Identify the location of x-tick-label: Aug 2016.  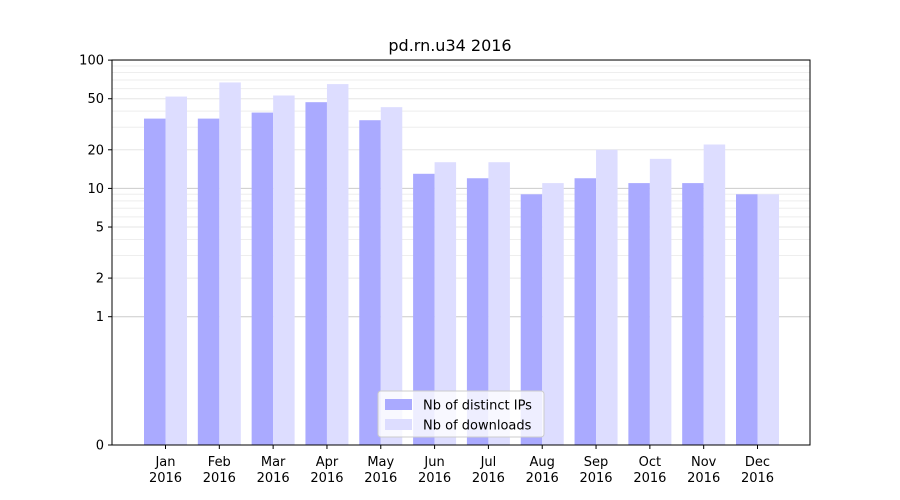
(542, 470).